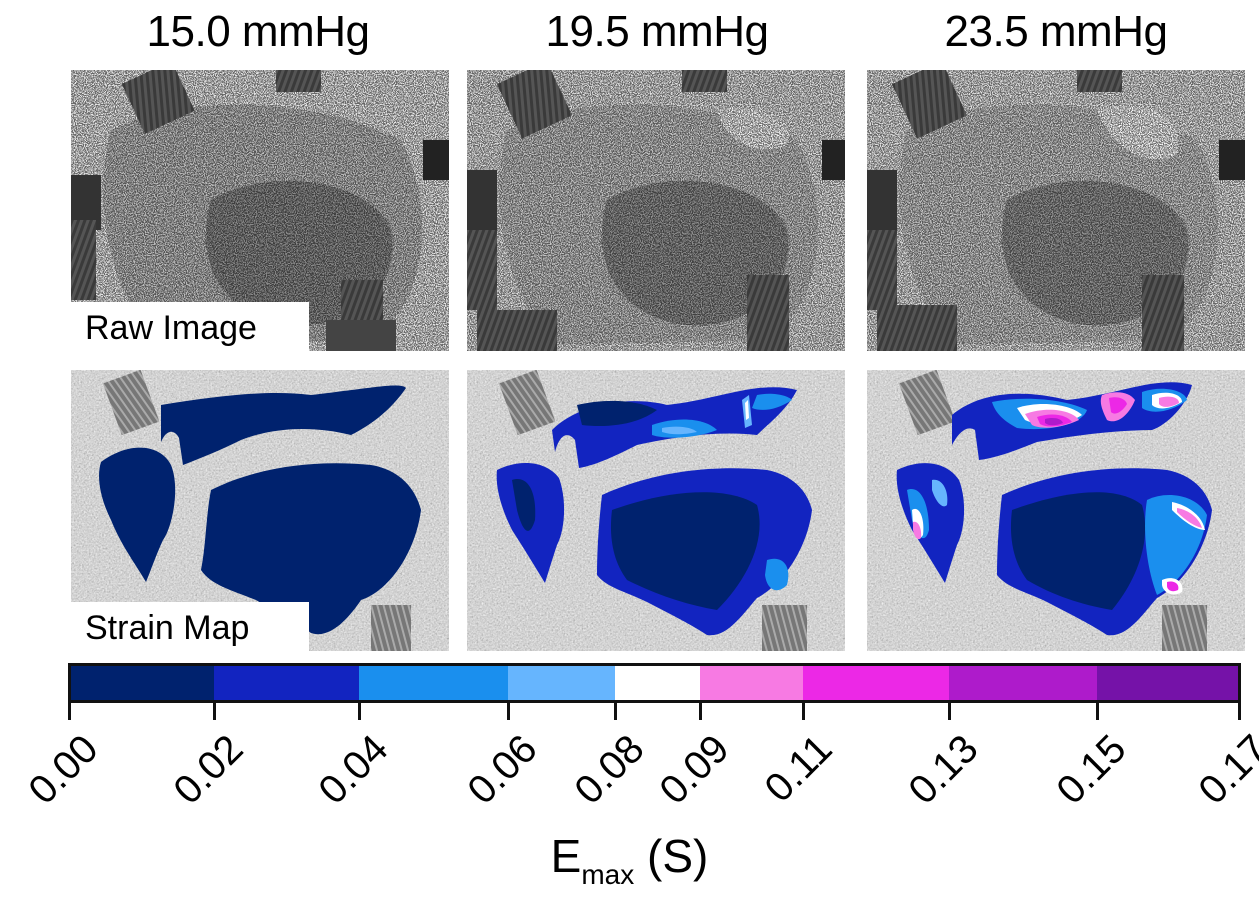 The image size is (1259, 924). I want to click on colorbar-tick-label: 0.13, so click(943, 769).